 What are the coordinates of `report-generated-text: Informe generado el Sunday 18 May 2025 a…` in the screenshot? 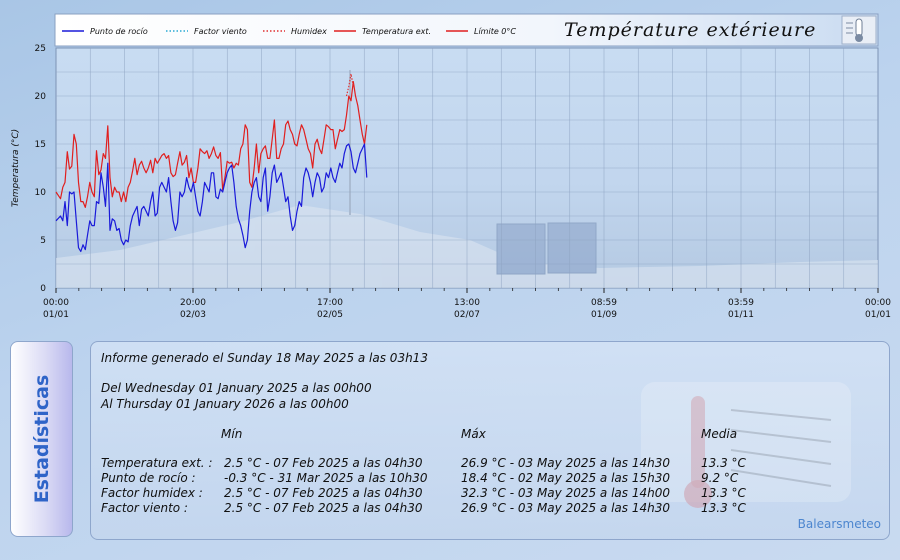 It's located at (264, 358).